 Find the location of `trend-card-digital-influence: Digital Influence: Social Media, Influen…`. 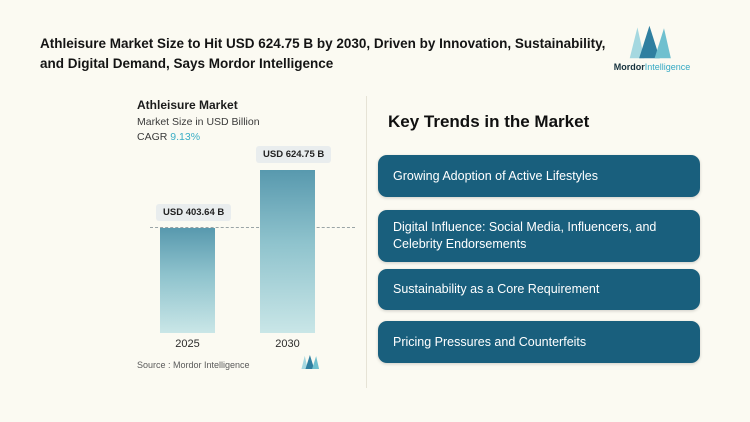

trend-card-digital-influence: Digital Influence: Social Media, Influen… is located at coordinates (539, 236).